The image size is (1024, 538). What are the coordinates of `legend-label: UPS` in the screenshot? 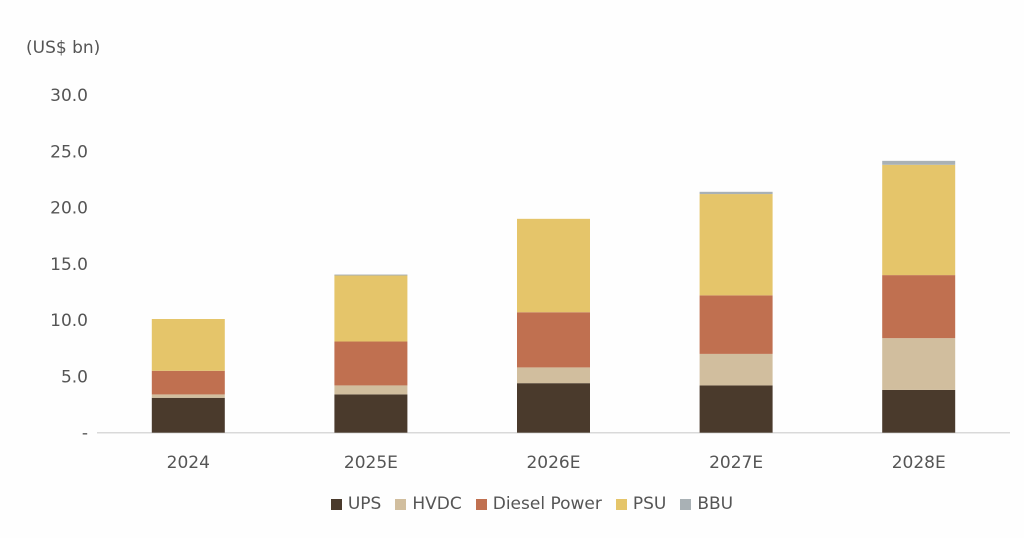 It's located at (364, 504).